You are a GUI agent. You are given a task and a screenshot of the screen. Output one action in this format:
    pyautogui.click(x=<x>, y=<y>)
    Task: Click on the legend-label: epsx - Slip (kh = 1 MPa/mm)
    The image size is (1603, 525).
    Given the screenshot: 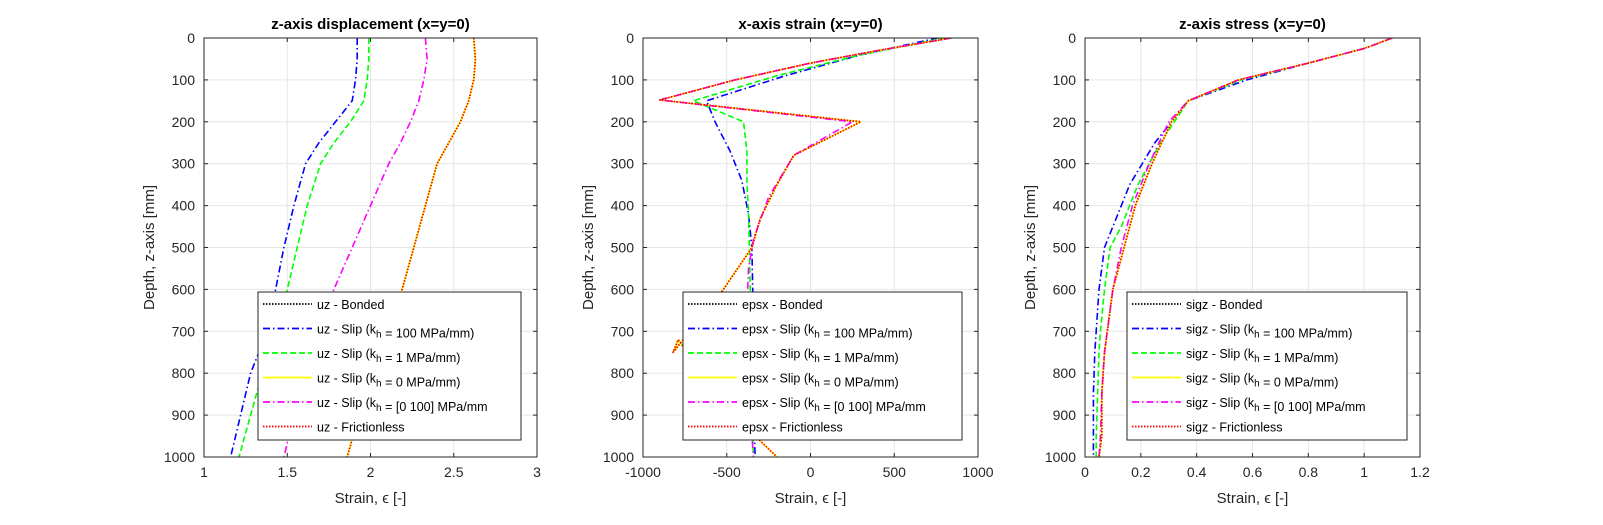 What is the action you would take?
    pyautogui.click(x=820, y=356)
    